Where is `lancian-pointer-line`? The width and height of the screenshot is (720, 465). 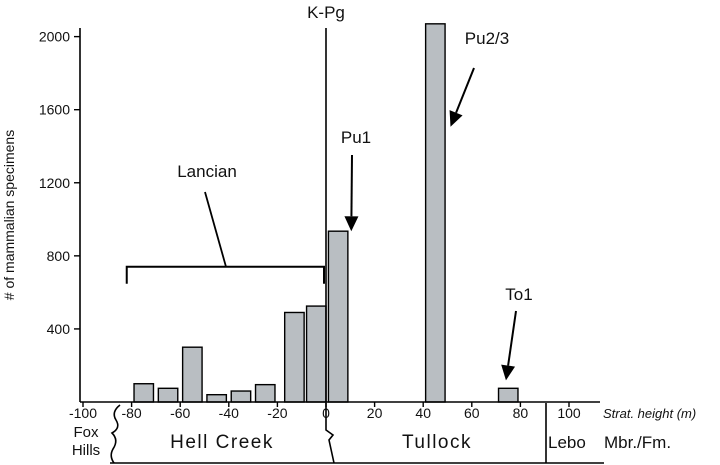
lancian-pointer-line is located at coordinates (215, 229).